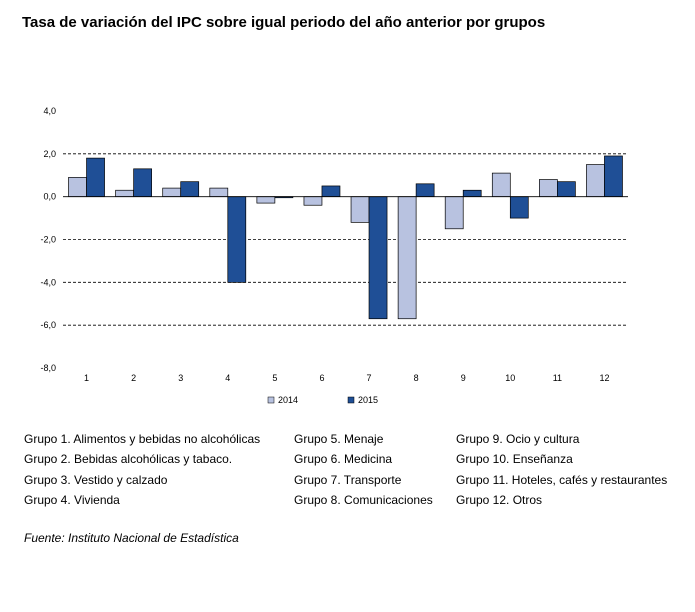 Image resolution: width=695 pixels, height=612 pixels. I want to click on x-tick-label: 5, so click(274, 378).